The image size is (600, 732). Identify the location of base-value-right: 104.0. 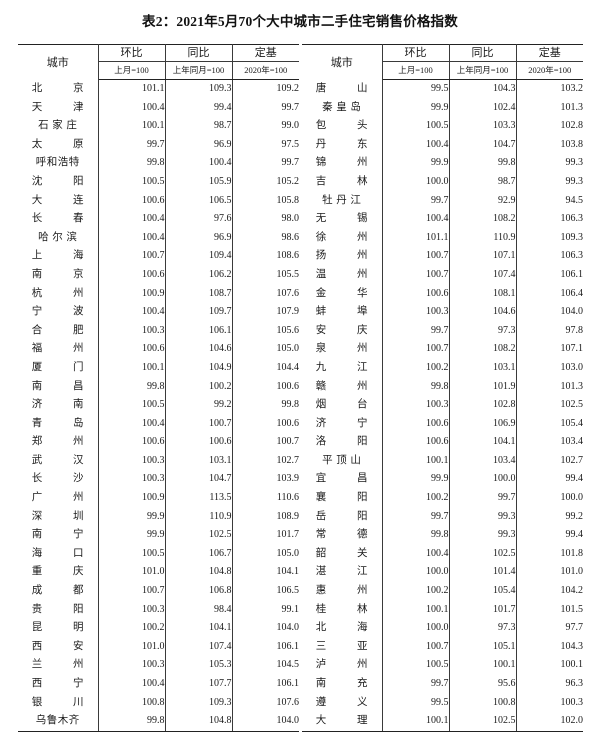
(572, 312).